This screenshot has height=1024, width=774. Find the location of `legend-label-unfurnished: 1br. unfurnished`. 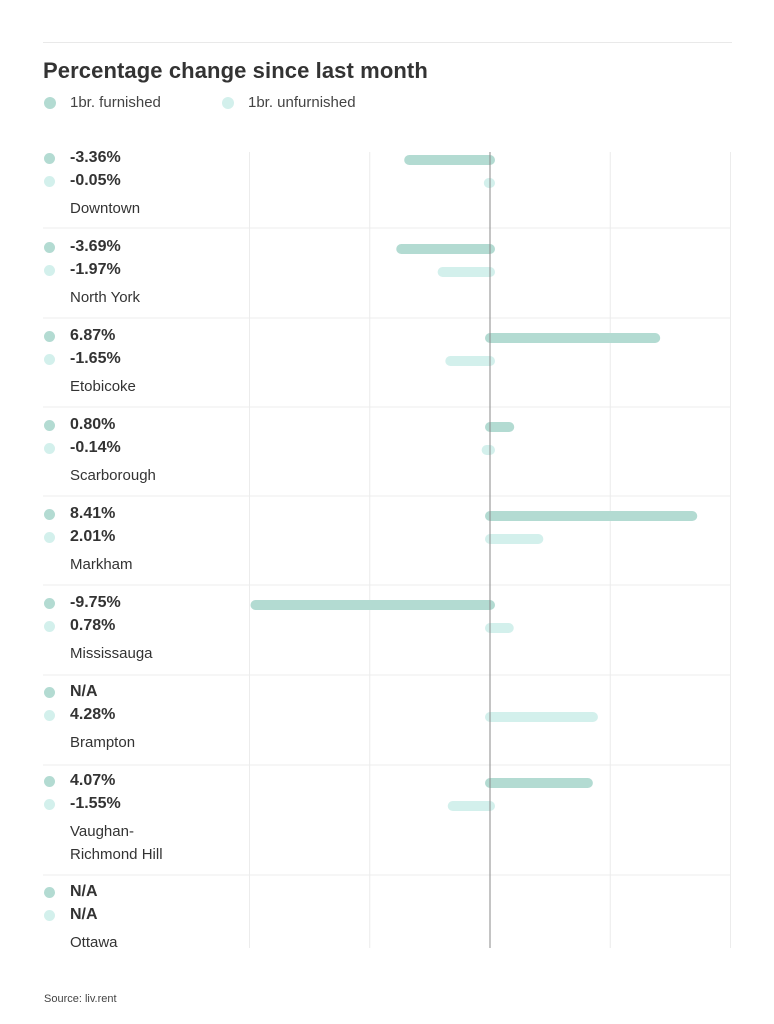

legend-label-unfurnished: 1br. unfurnished is located at coordinates (302, 102).